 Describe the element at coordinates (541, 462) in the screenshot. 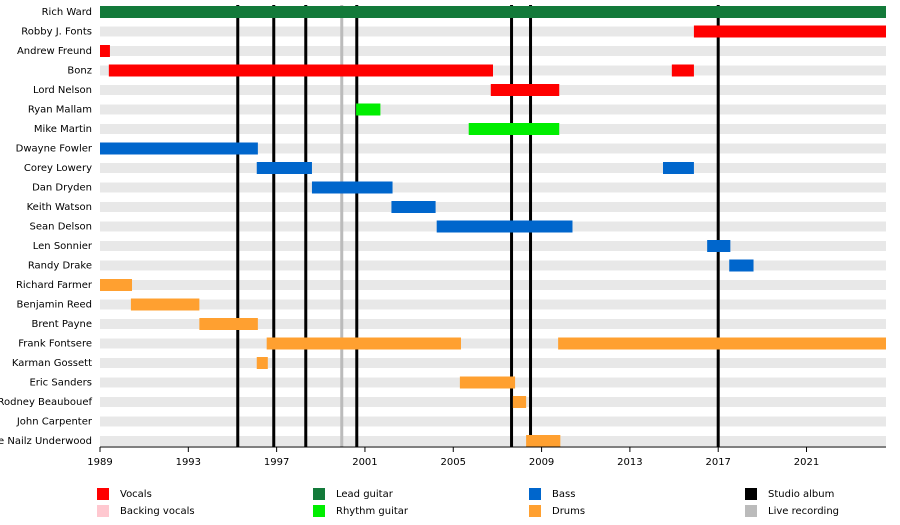

I see `x-tick-label: 2009` at that location.